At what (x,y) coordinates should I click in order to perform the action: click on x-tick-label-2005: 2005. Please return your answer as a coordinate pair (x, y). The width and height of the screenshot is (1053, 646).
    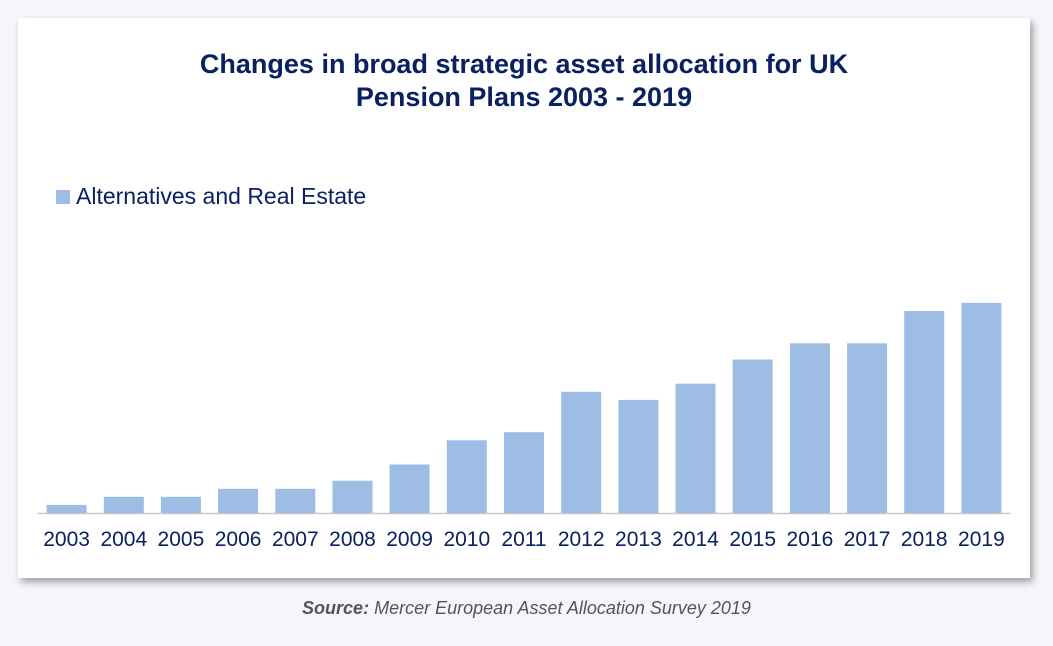
    Looking at the image, I should click on (181, 539).